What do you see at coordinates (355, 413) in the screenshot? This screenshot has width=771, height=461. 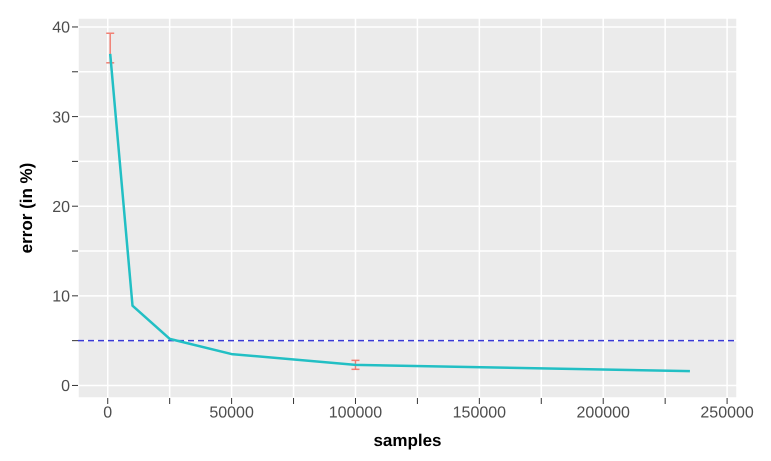 I see `x-tick-label: 100000` at bounding box center [355, 413].